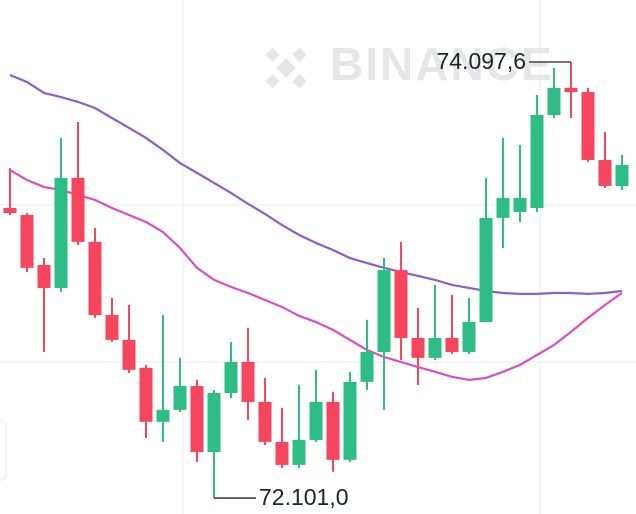  What do you see at coordinates (481, 61) in the screenshot?
I see `annotation-label: 74.097,6` at bounding box center [481, 61].